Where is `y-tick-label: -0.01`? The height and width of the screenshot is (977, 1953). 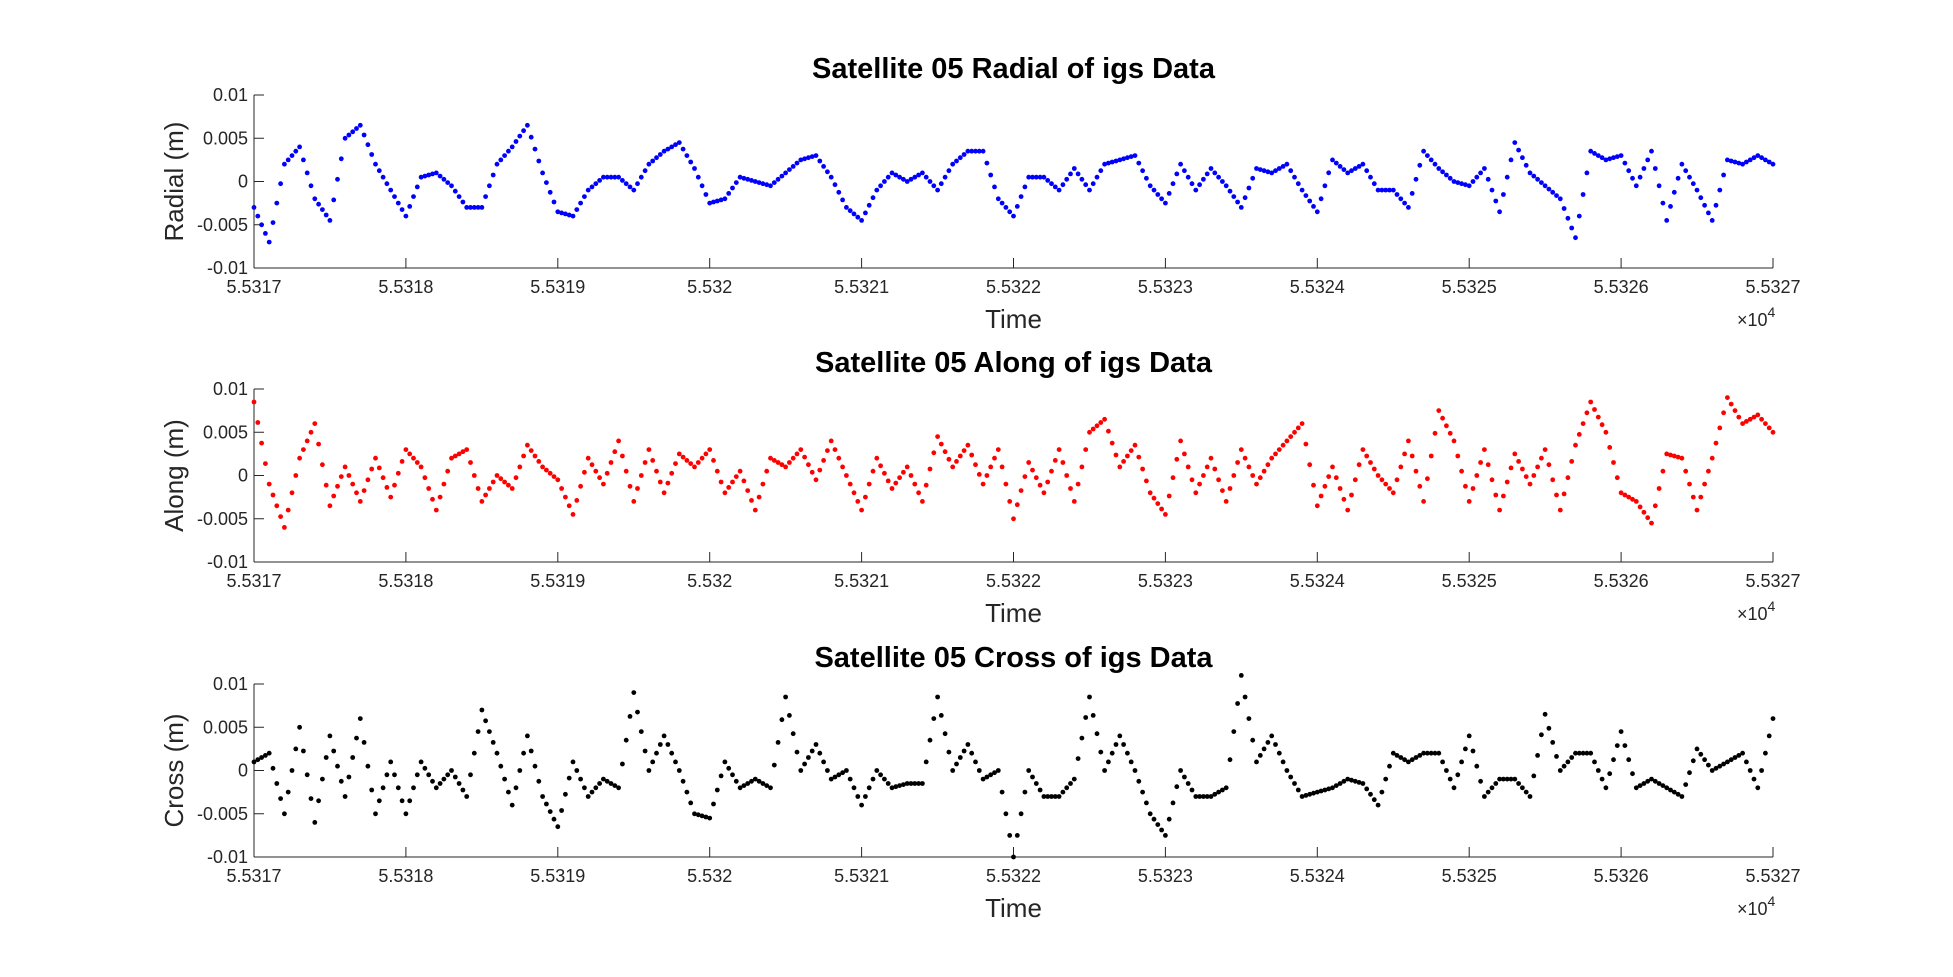 y-tick-label: -0.01 is located at coordinates (227, 268).